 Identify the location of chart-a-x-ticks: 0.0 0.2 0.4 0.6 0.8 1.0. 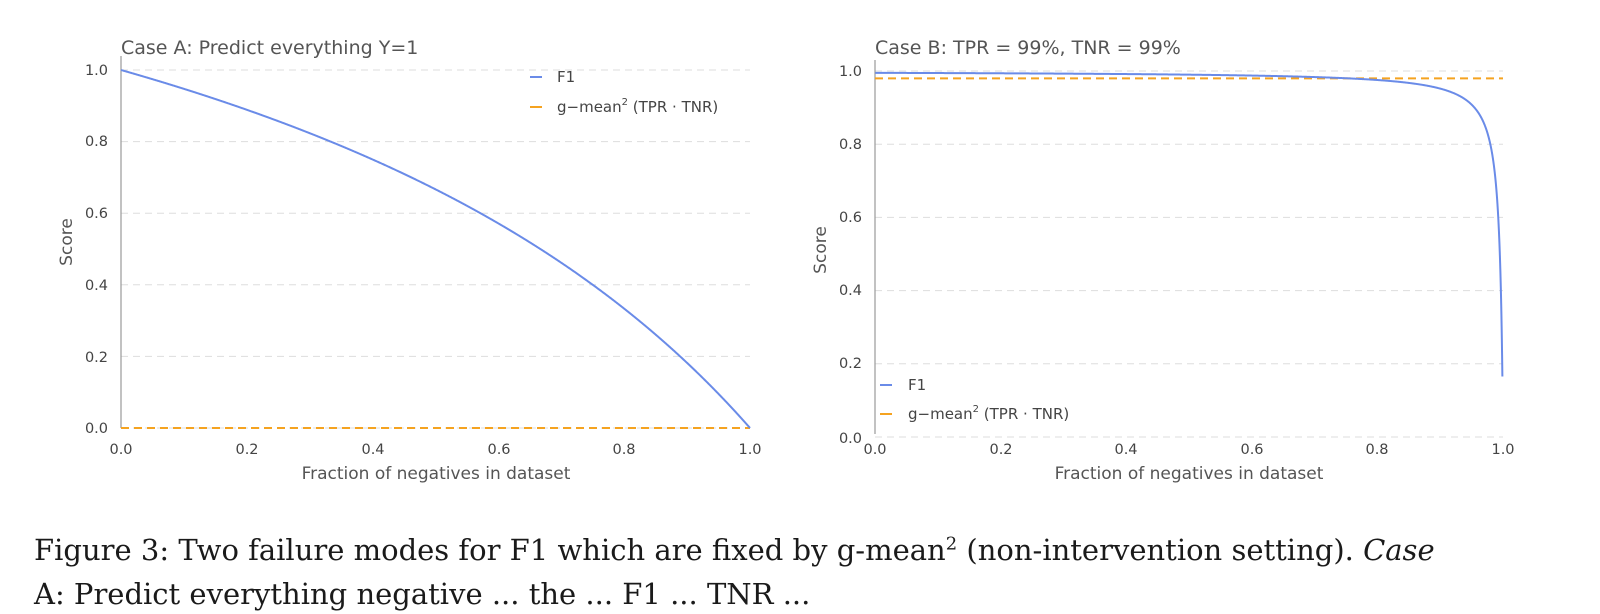
(435, 450).